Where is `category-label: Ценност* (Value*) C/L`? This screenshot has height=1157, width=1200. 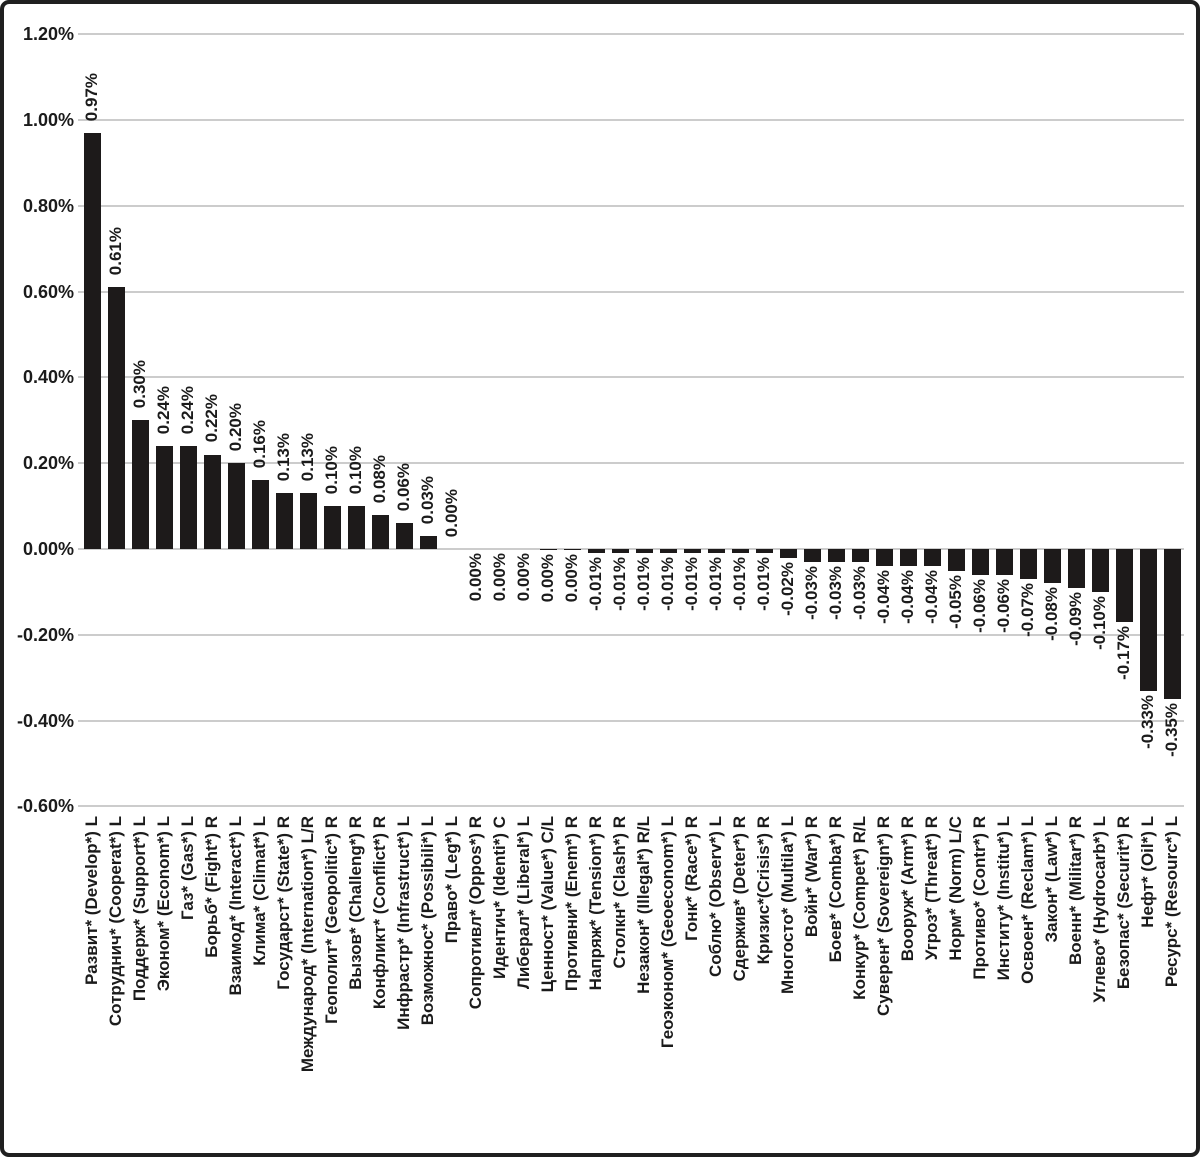
category-label: Ценност* (Value*) C/L is located at coordinates (548, 904).